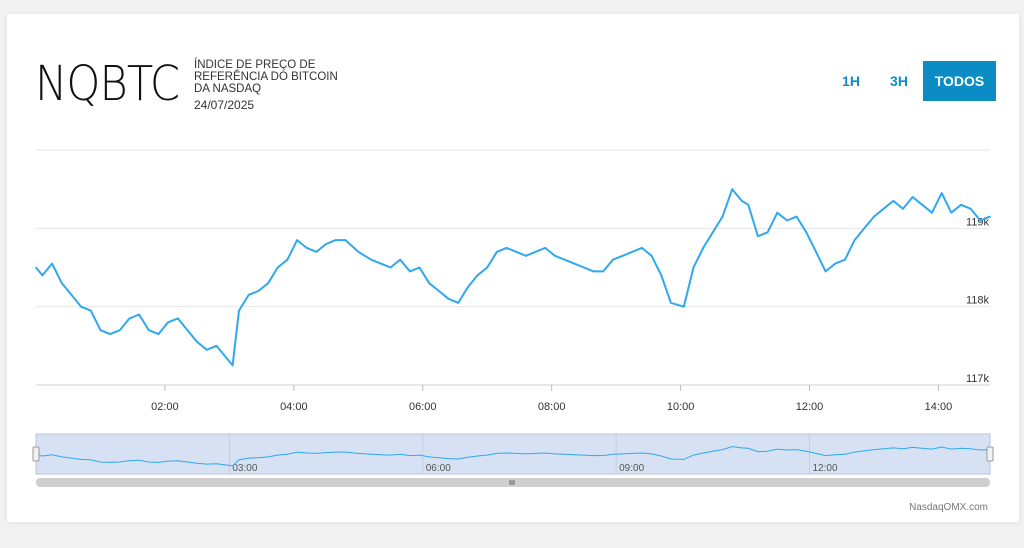 The image size is (1024, 548). I want to click on navigator-right-handle, so click(990, 454).